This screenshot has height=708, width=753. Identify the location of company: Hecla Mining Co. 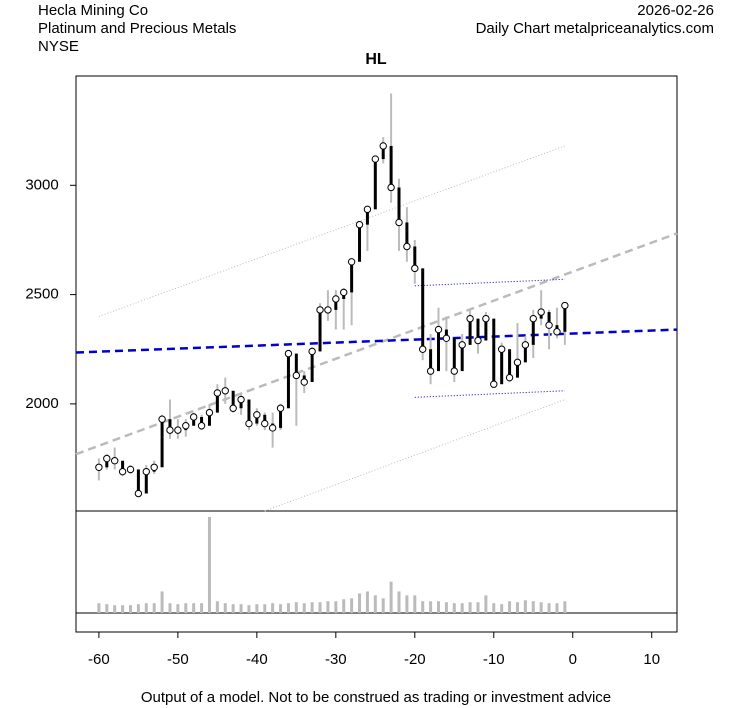
(93, 10).